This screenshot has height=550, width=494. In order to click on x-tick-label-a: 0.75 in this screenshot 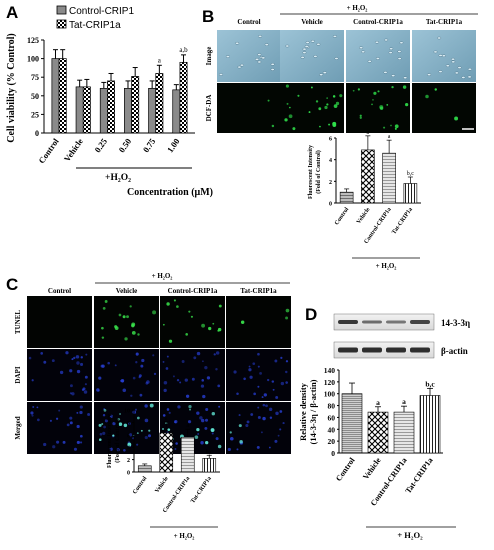, I will do `click(149, 145)`.